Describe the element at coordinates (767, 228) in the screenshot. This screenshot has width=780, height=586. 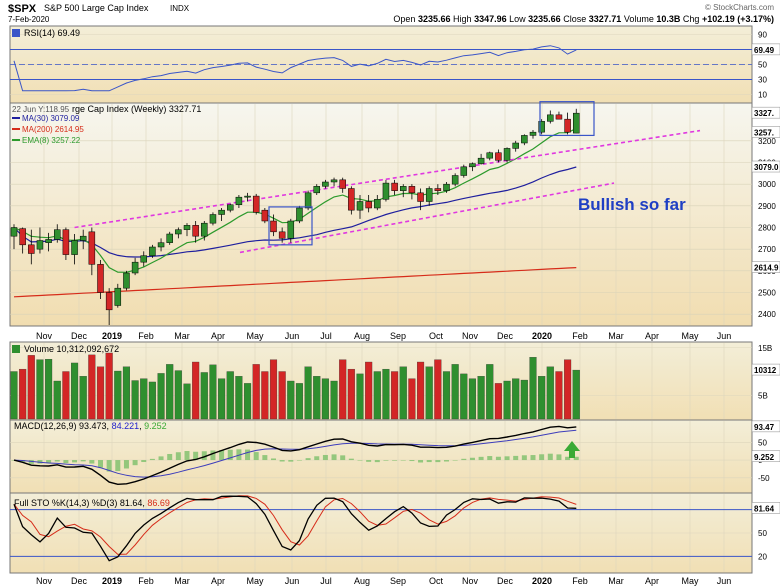
I see `price-tick-label: 2800` at that location.